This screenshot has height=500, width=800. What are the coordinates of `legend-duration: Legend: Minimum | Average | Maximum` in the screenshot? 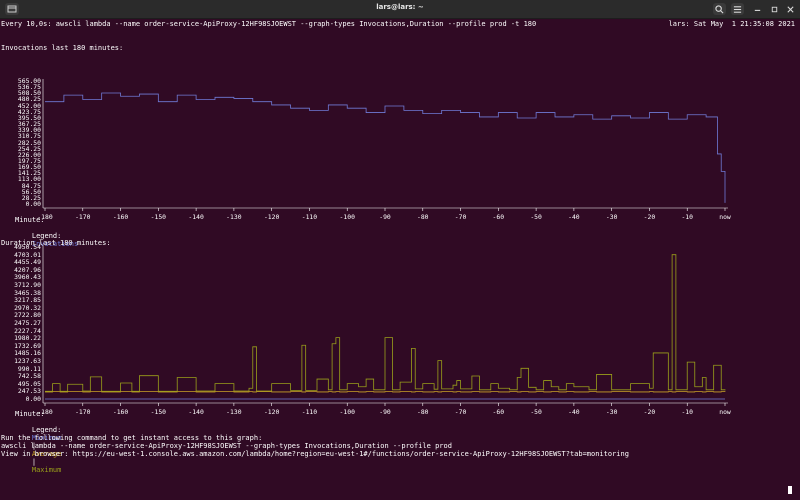 It's located at (38, 450).